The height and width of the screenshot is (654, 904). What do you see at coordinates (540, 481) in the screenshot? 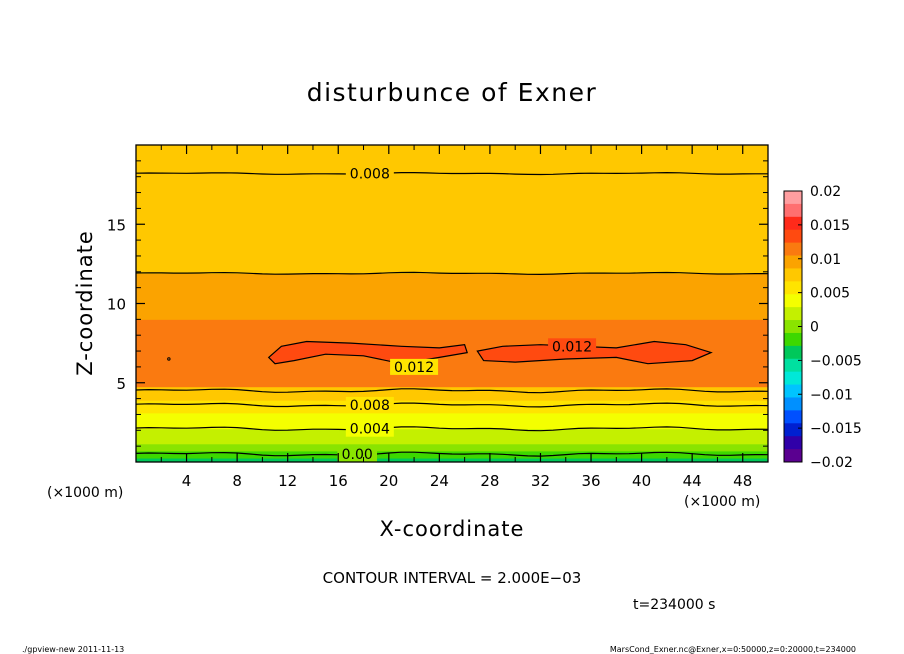
I see `x-tick-label: 32` at bounding box center [540, 481].